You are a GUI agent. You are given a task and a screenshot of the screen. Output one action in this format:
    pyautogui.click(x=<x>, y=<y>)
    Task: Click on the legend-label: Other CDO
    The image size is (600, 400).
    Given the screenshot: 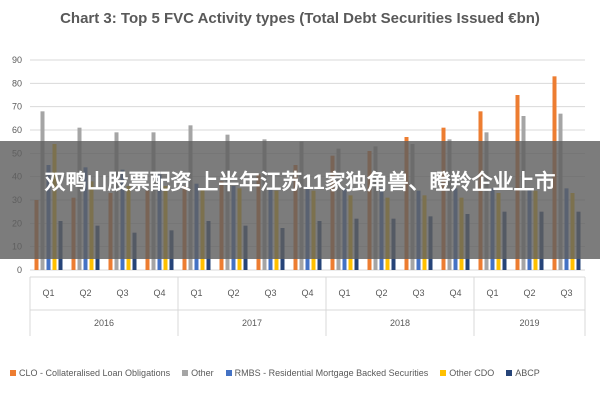 What is the action you would take?
    pyautogui.click(x=472, y=373)
    